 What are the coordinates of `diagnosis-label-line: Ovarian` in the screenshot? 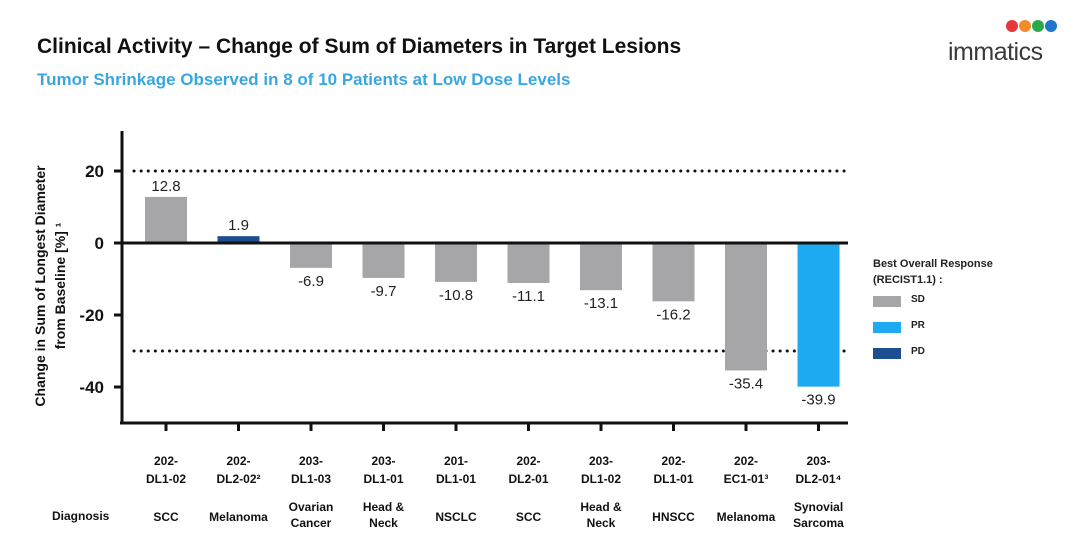 It's located at (311, 507).